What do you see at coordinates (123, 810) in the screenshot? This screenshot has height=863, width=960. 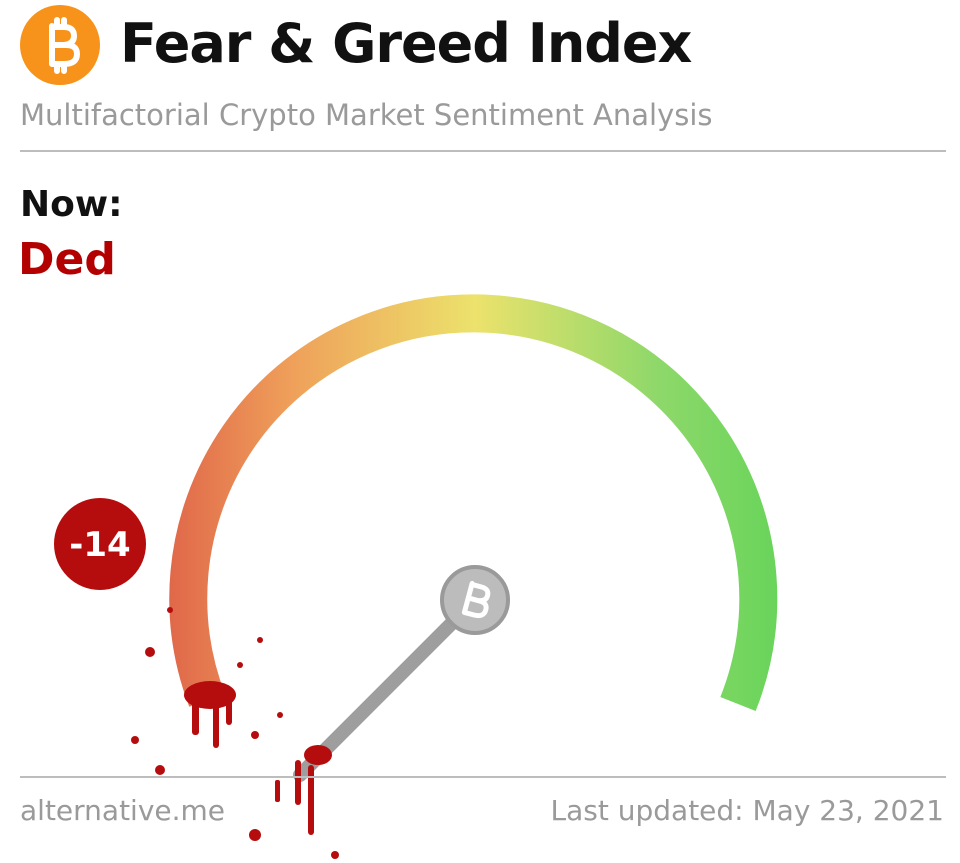 I see `source-link: alternative.me` at bounding box center [123, 810].